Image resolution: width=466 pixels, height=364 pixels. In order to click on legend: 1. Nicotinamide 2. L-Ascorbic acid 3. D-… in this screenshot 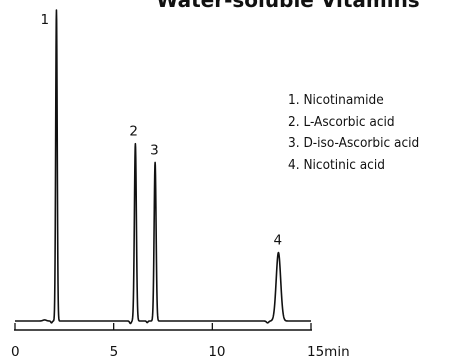, I will do `click(353, 133)`.